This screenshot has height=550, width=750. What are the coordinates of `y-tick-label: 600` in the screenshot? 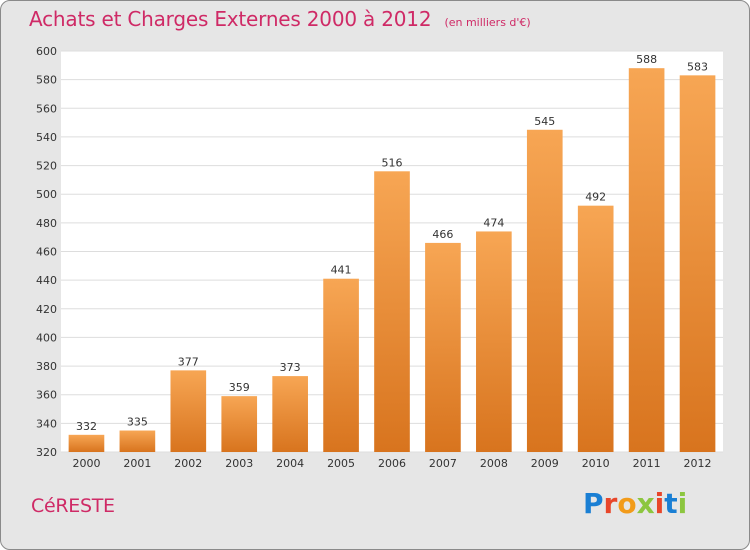 It's located at (46, 51).